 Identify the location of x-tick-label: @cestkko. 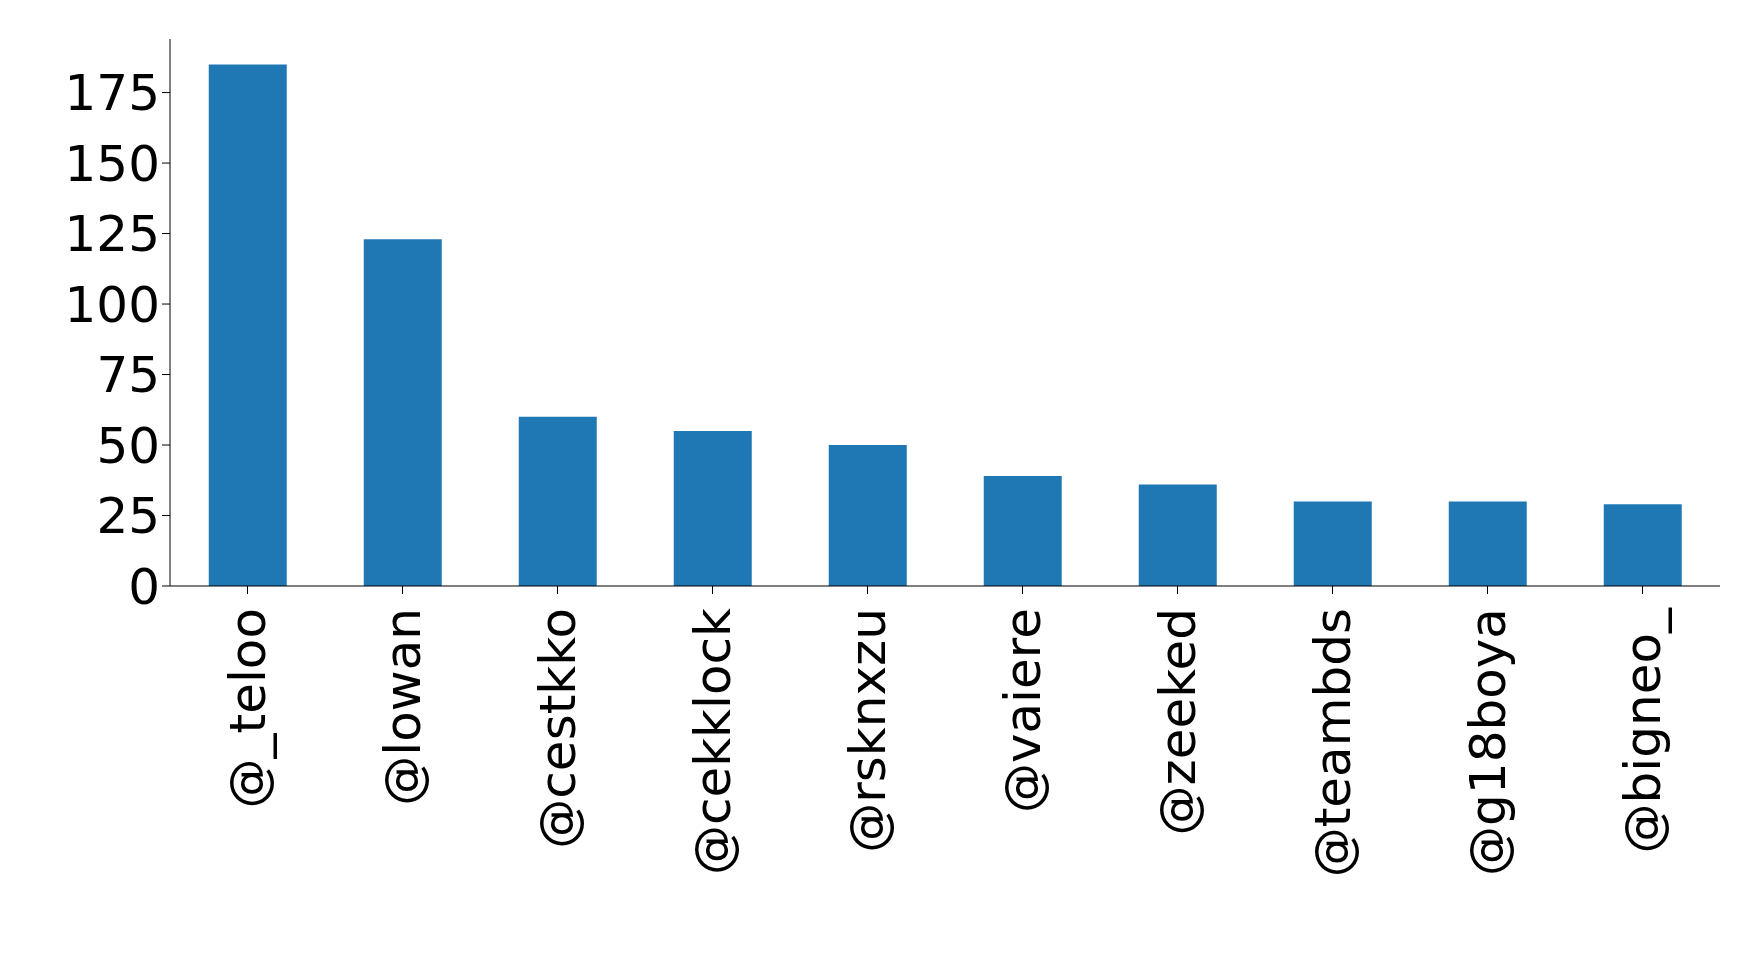
(557, 728).